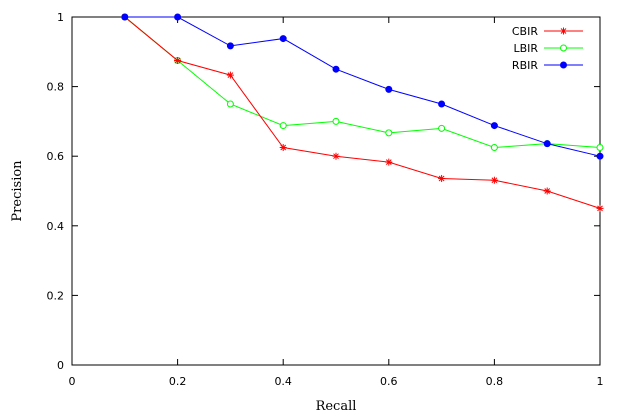 Image resolution: width=623 pixels, height=414 pixels. What do you see at coordinates (72, 381) in the screenshot?
I see `x-tick-label: 0` at bounding box center [72, 381].